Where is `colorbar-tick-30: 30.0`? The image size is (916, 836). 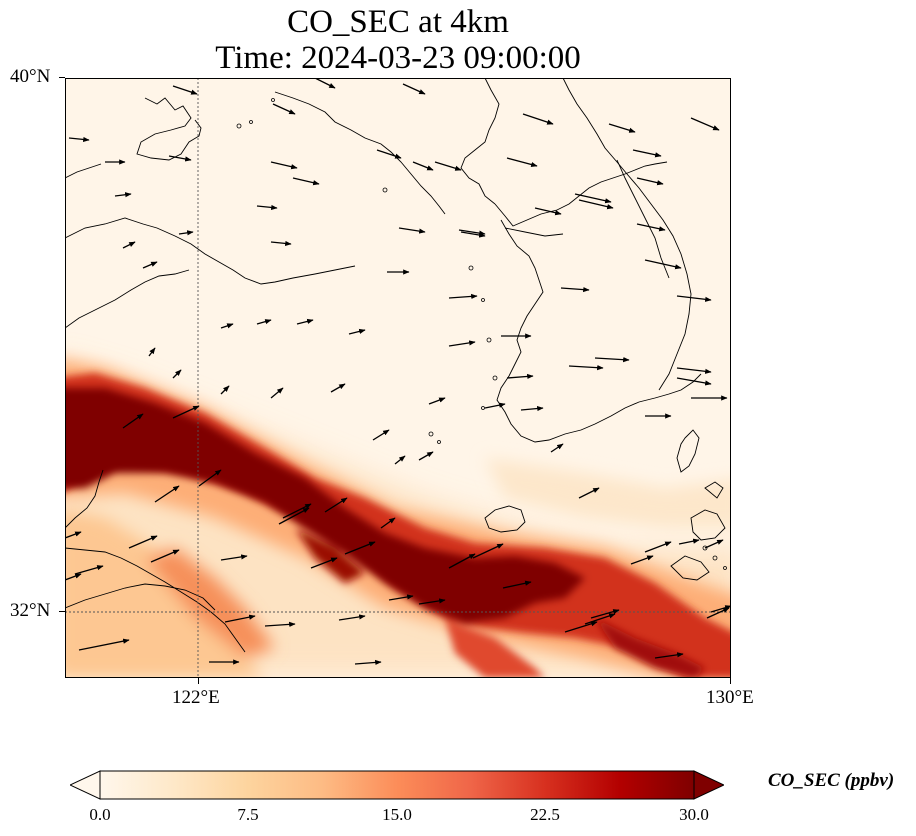 colorbar-tick-30: 30.0 is located at coordinates (694, 814).